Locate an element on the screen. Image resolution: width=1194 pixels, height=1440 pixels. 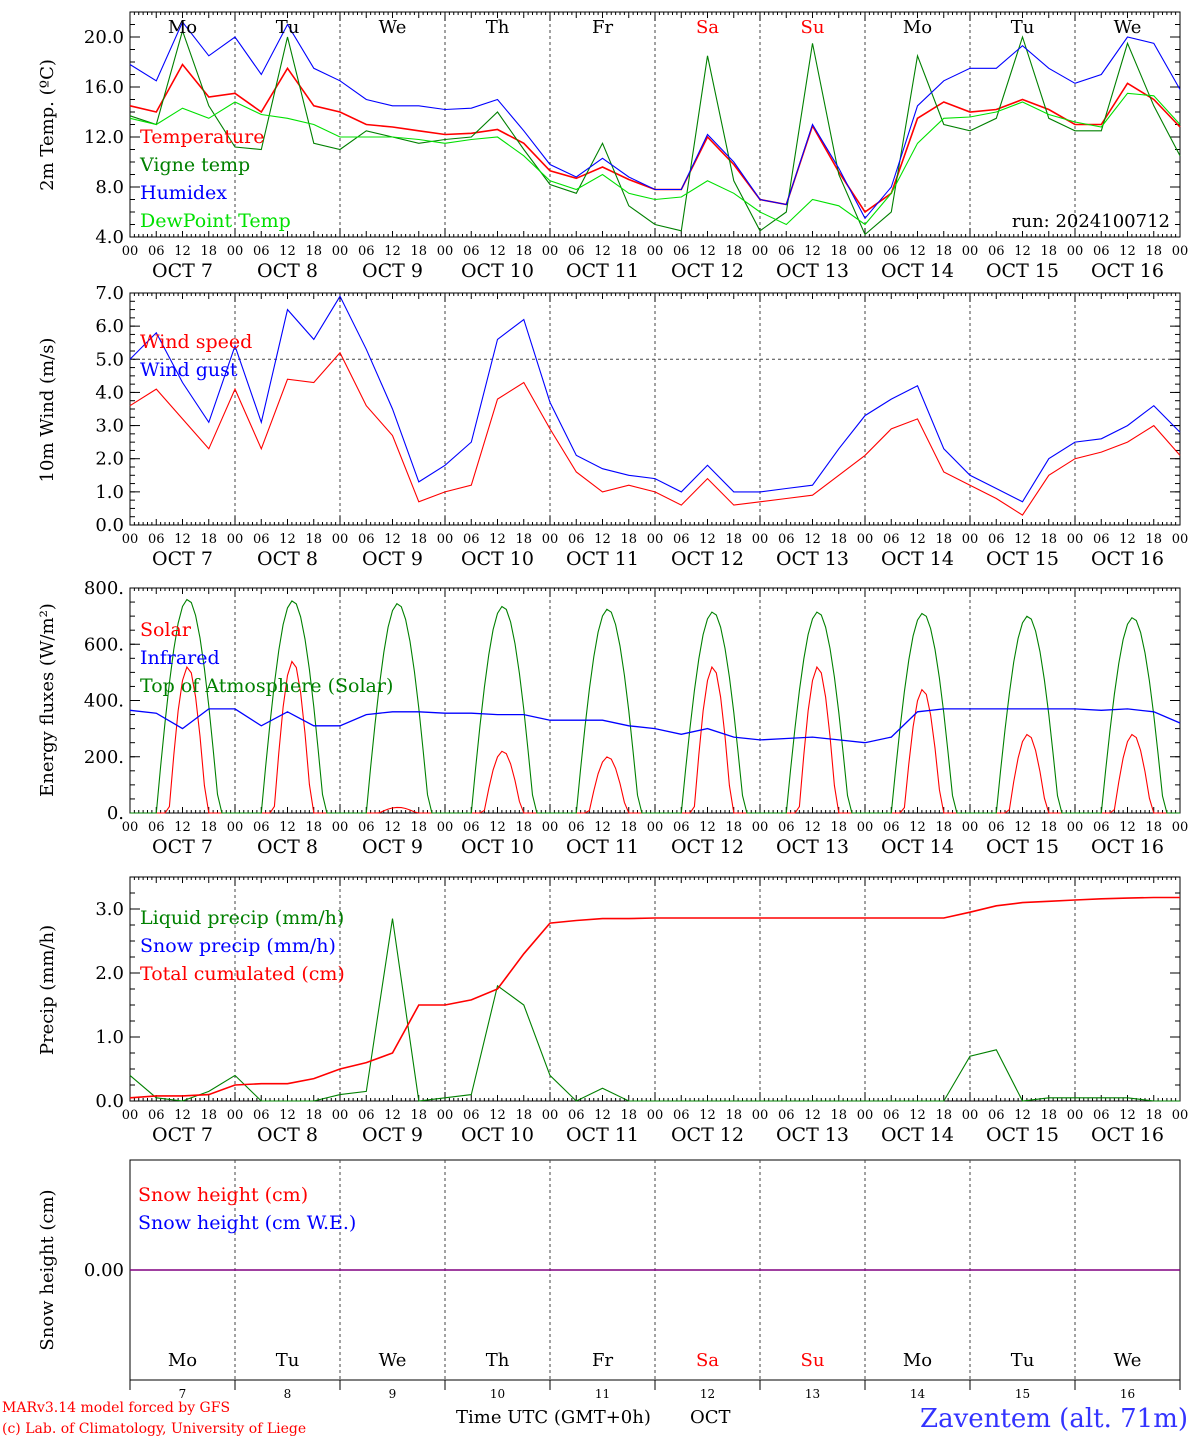
legend-entry: Snow height (cm W.E.) is located at coordinates (247, 1223).